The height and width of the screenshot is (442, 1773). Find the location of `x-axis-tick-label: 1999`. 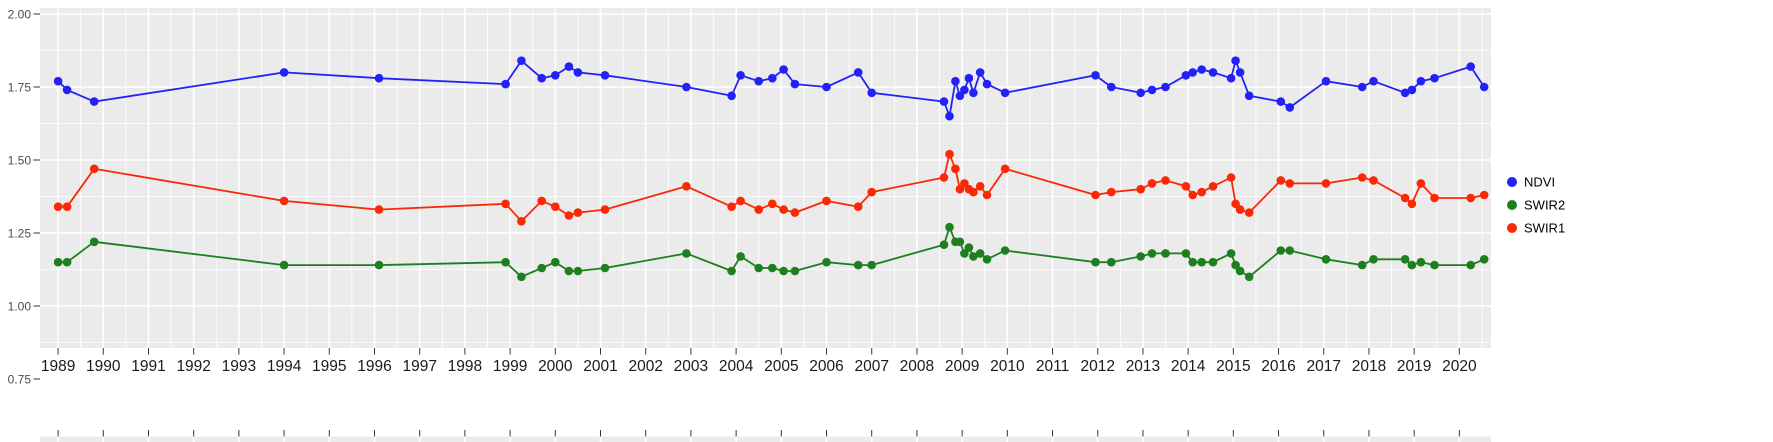

x-axis-tick-label: 1999 is located at coordinates (510, 366).